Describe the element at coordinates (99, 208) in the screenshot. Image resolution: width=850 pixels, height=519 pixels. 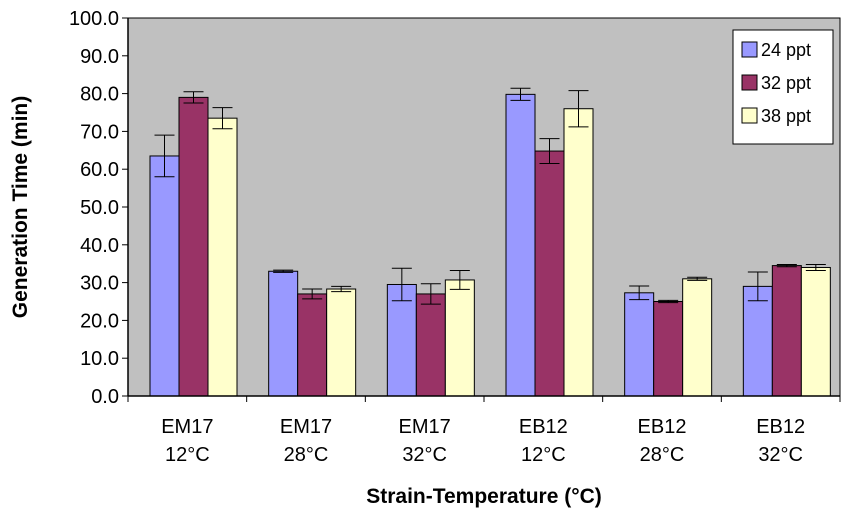
I see `y-tick-label: 50.0` at that location.